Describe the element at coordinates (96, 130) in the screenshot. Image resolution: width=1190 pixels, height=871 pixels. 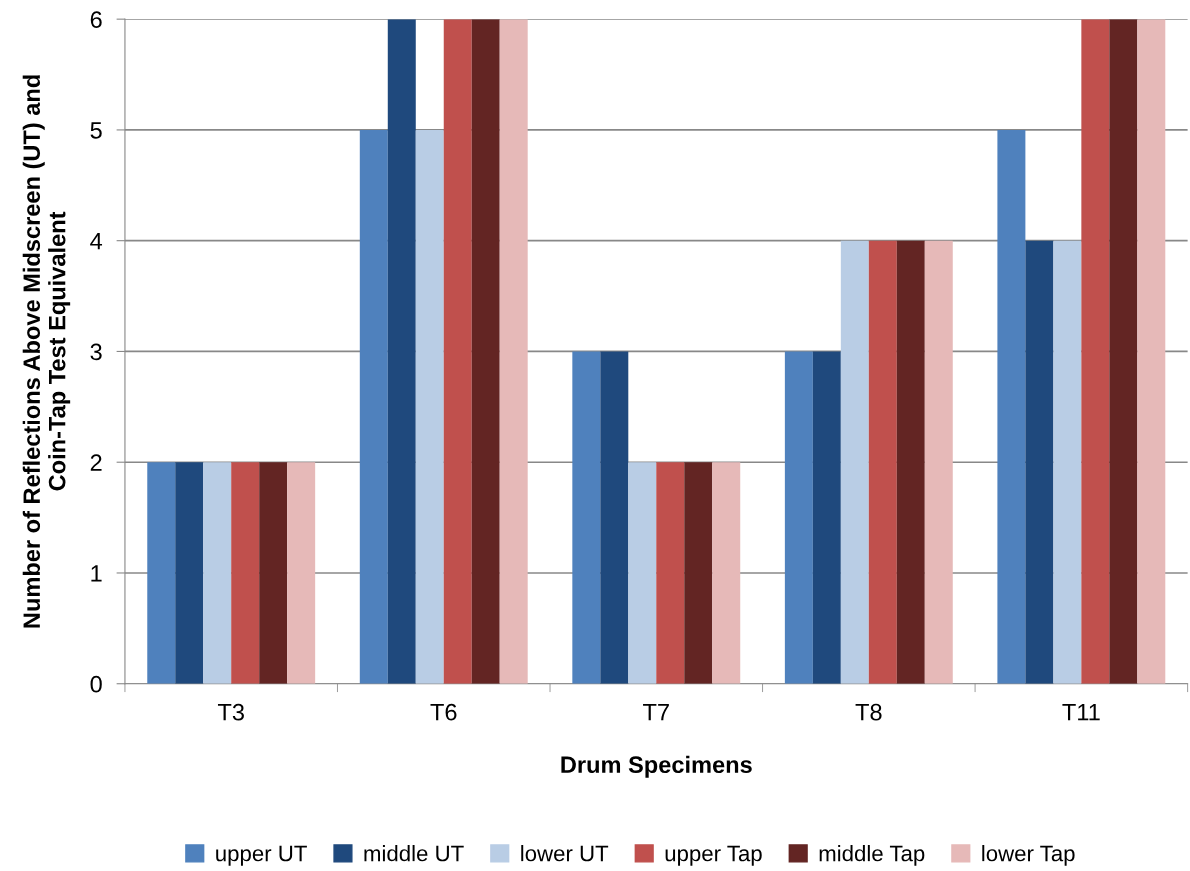
I see `y-tick-label: 5` at that location.